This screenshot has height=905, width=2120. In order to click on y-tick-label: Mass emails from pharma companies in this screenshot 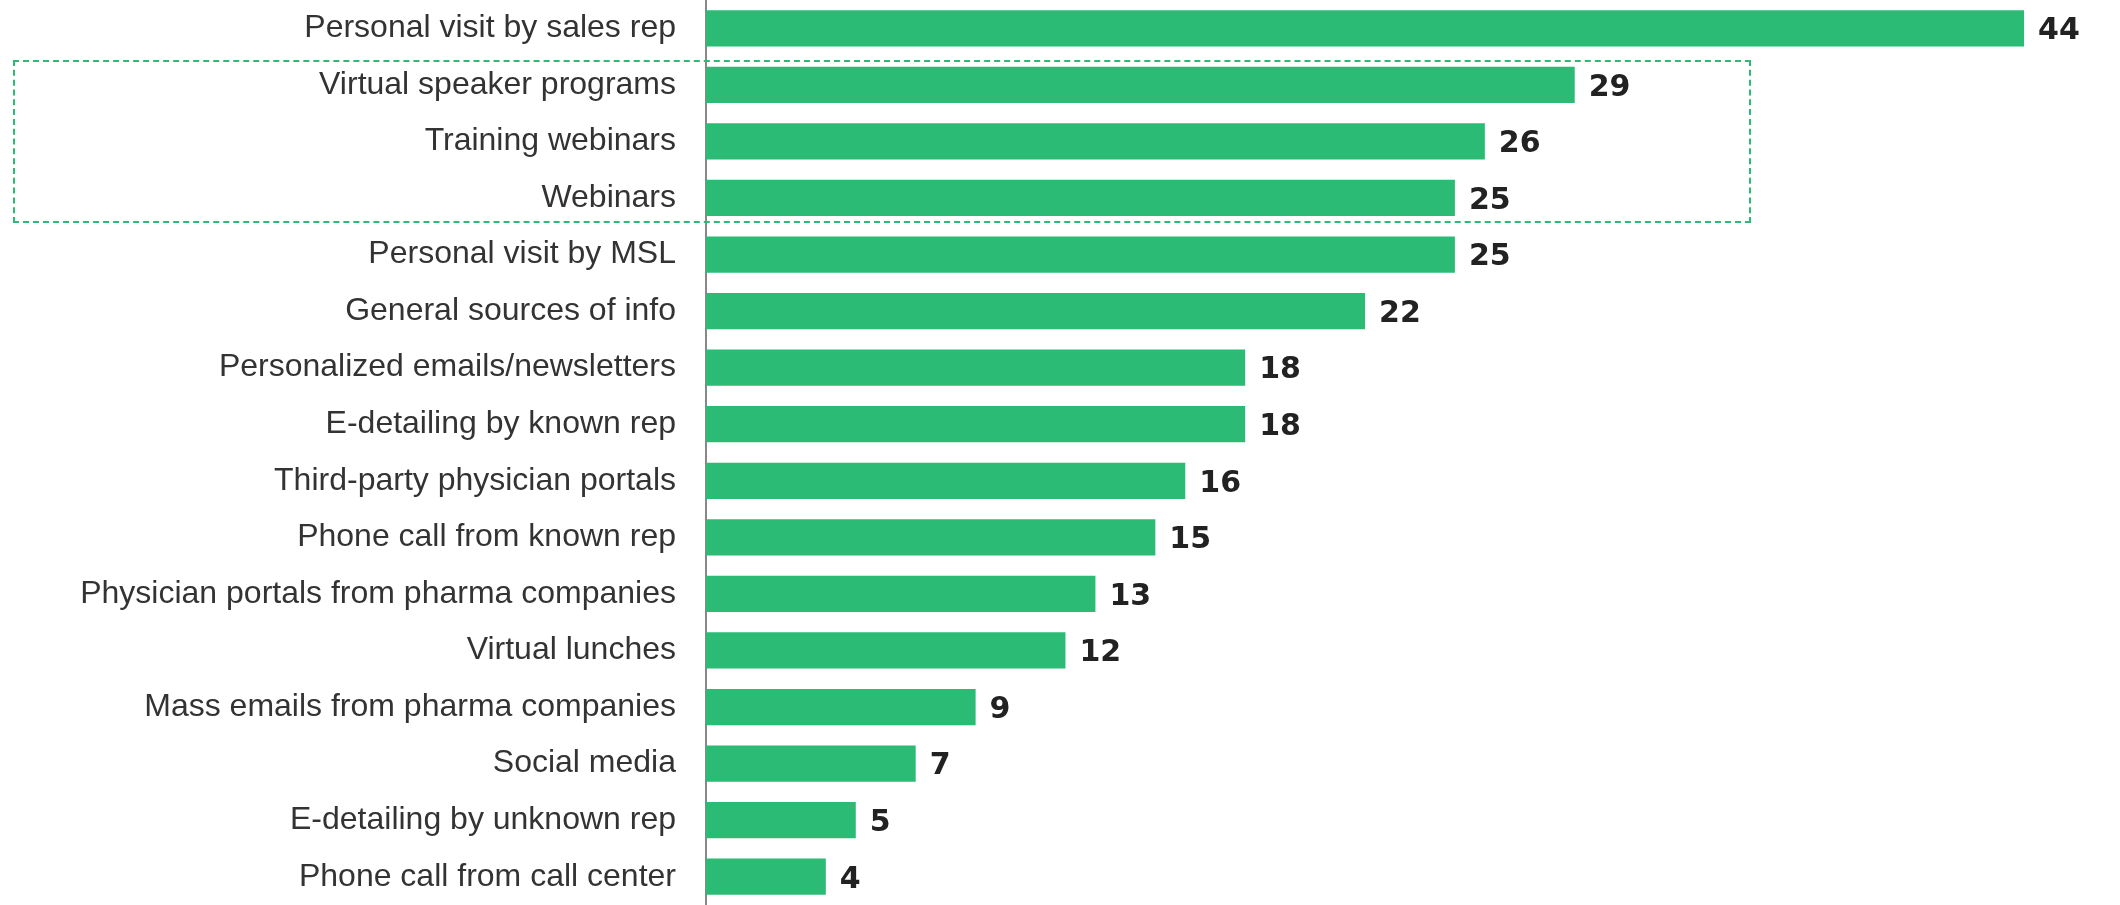, I will do `click(410, 704)`.